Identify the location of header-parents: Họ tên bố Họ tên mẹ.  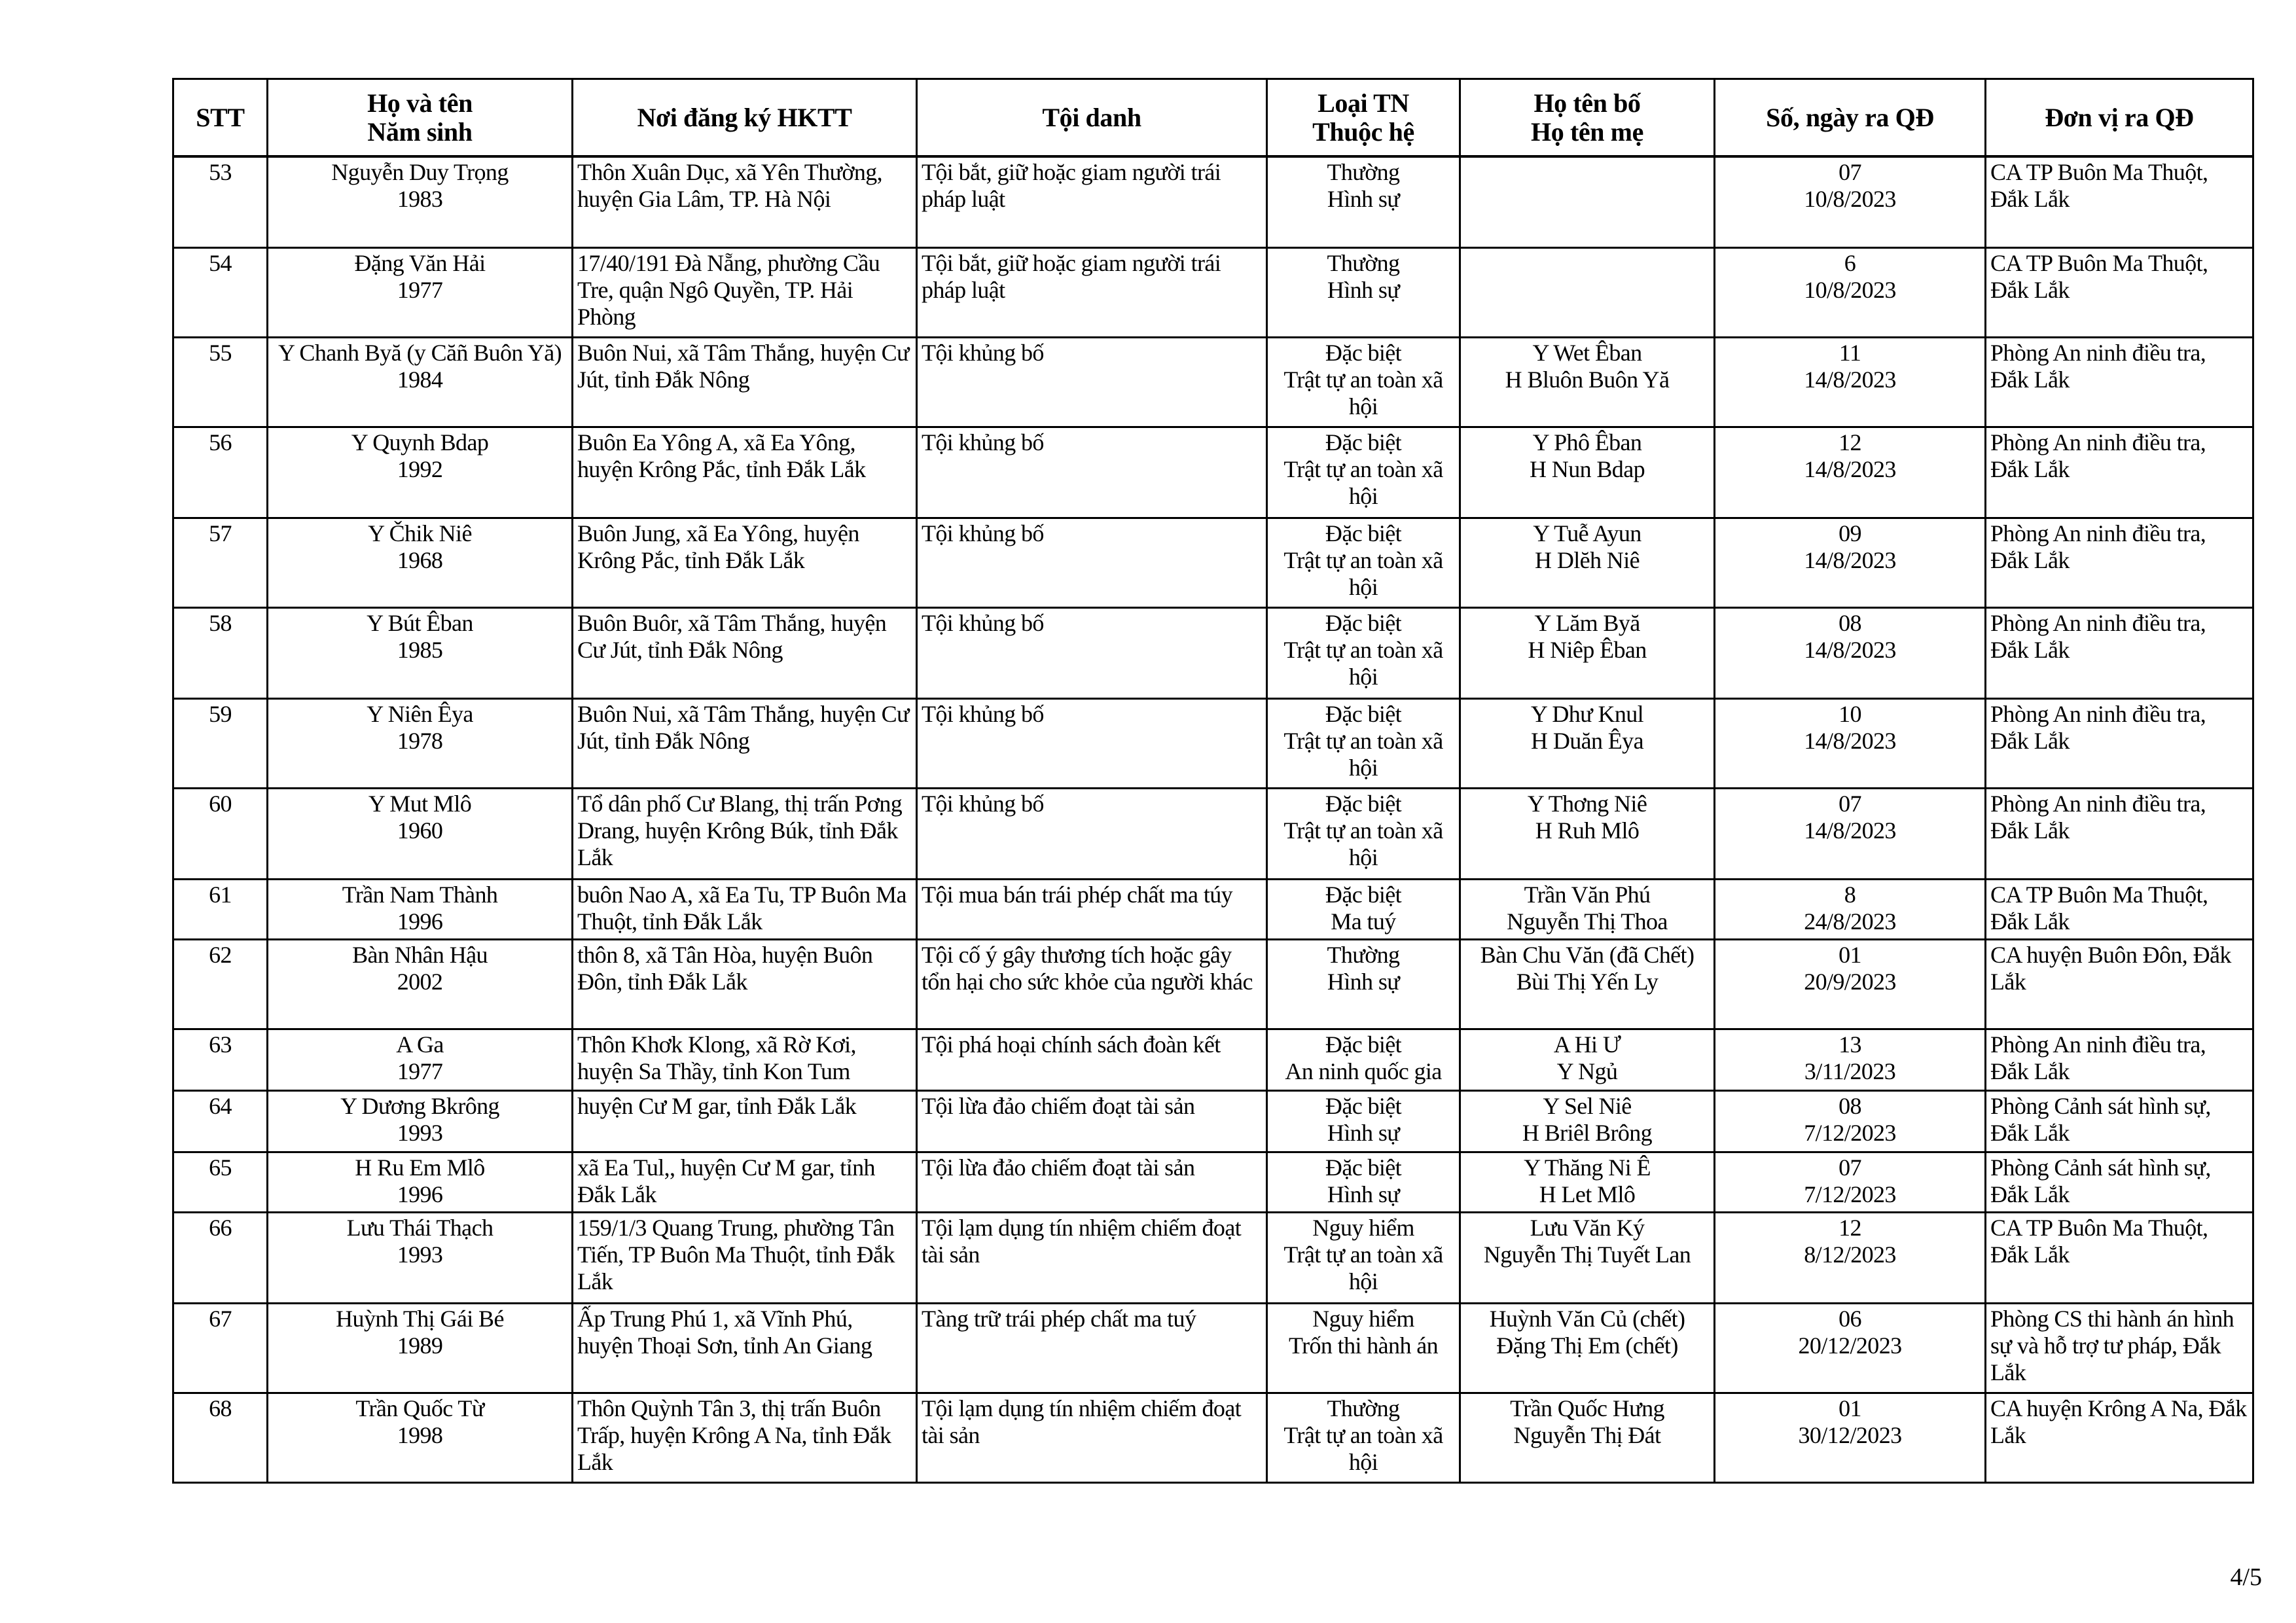
(1587, 118).